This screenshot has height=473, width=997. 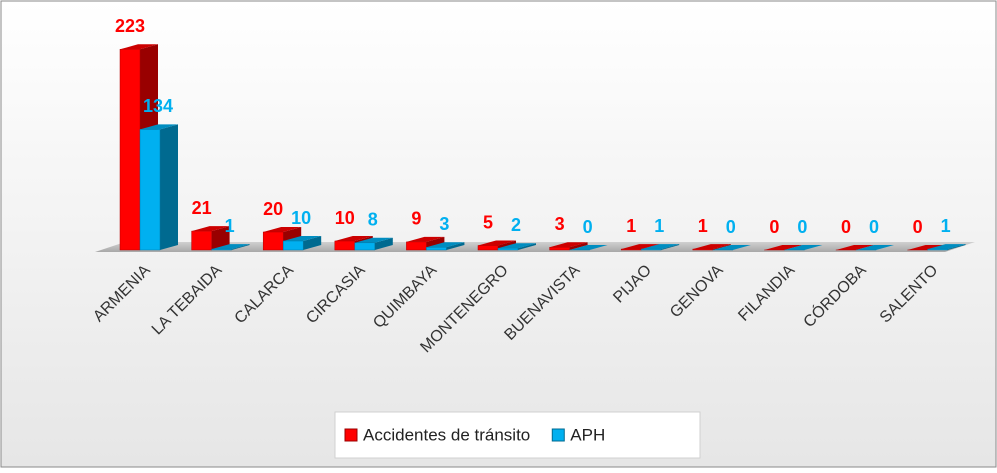 I want to click on data-label: 8, so click(x=373, y=220).